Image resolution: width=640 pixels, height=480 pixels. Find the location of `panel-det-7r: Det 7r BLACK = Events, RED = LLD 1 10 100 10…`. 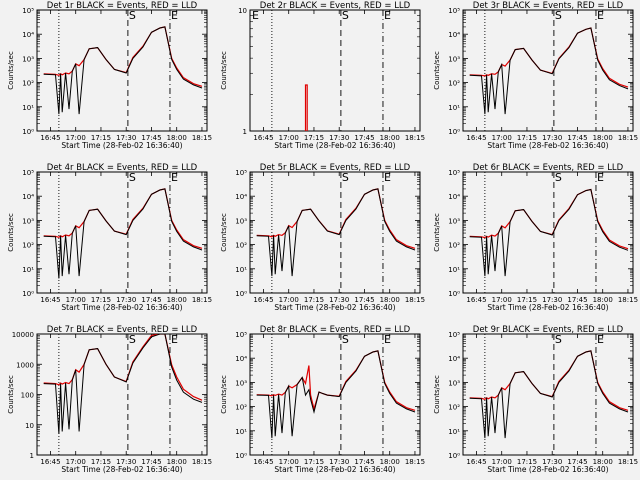

panel-det-7r: Det 7r BLACK = Events, RED = LLD 1 10 100 10… is located at coordinates (109, 399).